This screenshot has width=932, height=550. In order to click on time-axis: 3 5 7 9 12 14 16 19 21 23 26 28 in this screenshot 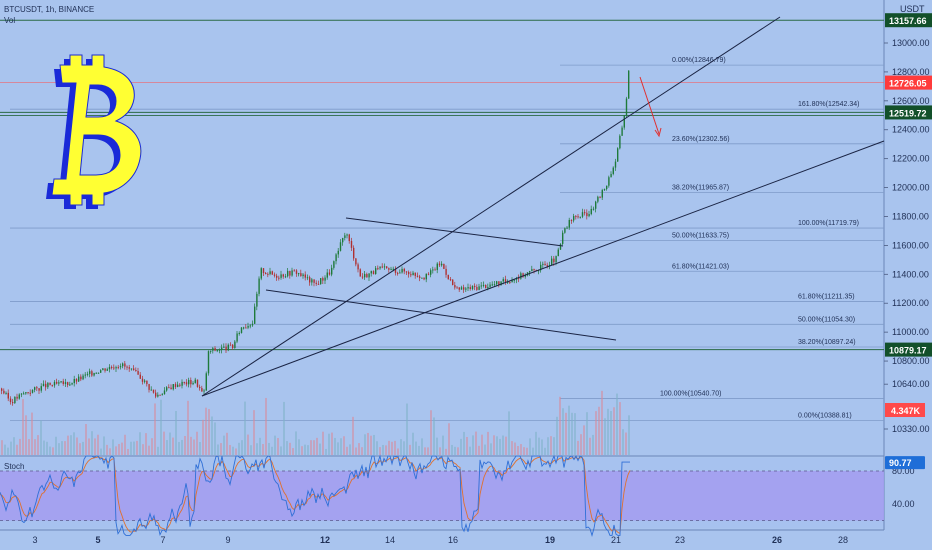, I will do `click(440, 540)`.